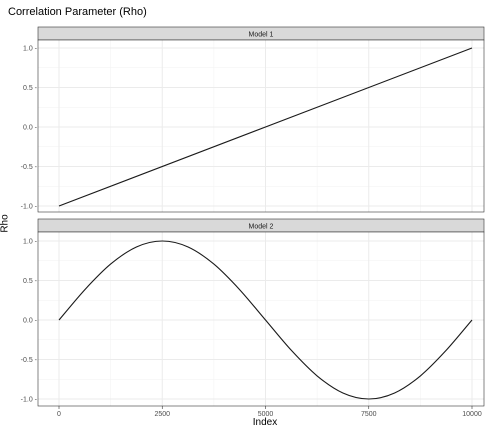  I want to click on x-tick-label: 5000, so click(266, 414).